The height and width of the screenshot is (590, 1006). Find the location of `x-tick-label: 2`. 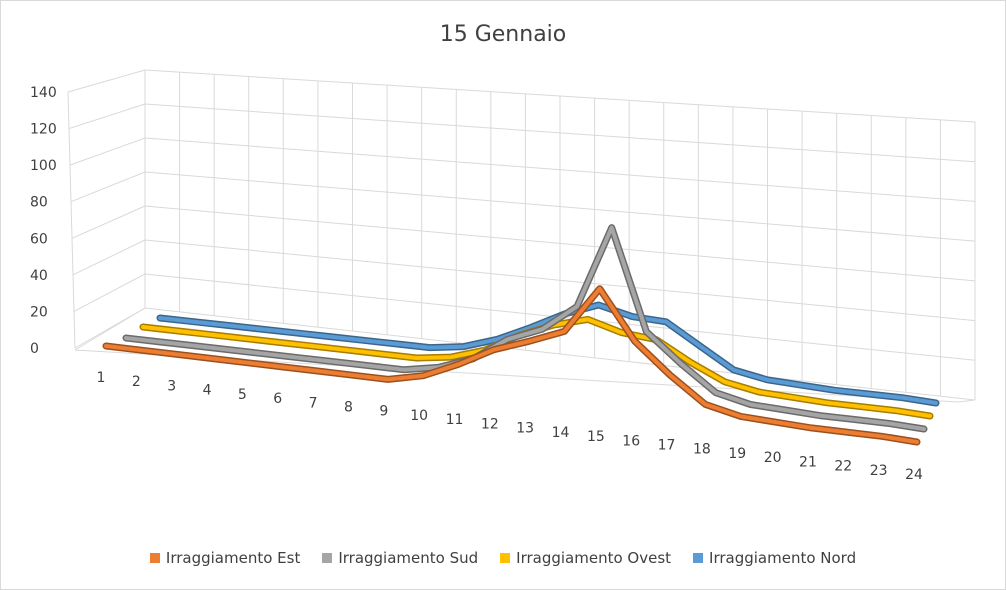

x-tick-label: 2 is located at coordinates (136, 382).